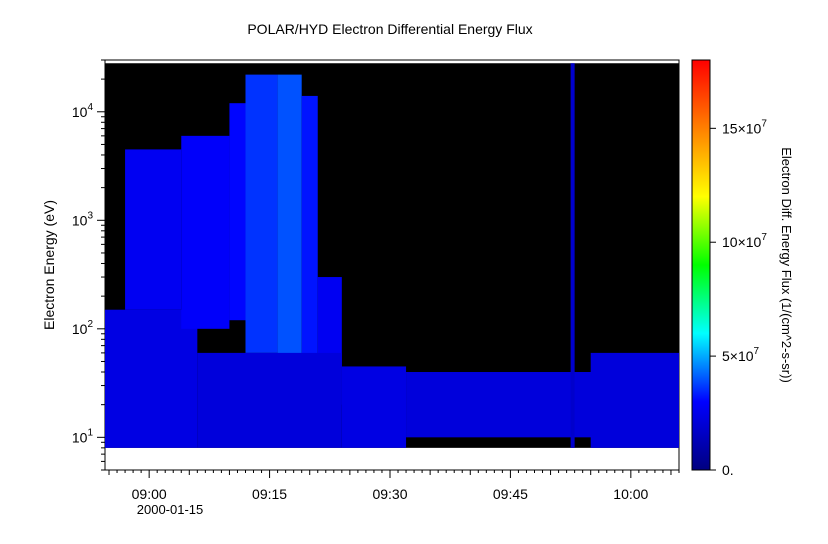 This screenshot has height=544, width=828. What do you see at coordinates (83, 436) in the screenshot?
I see `y-tick-label: 10¹` at bounding box center [83, 436].